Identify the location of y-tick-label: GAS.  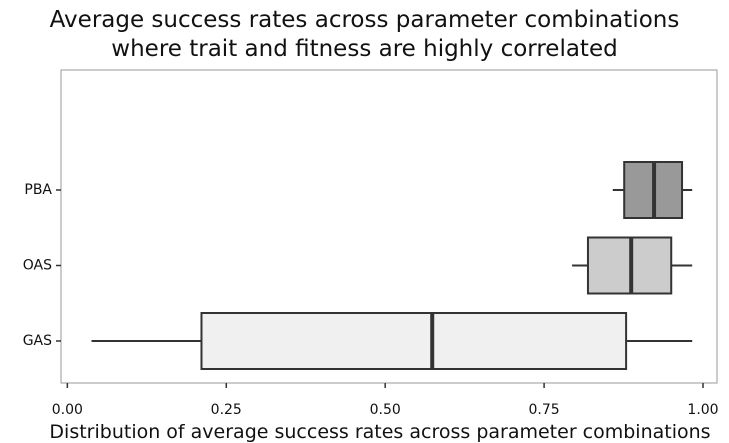
(37, 341).